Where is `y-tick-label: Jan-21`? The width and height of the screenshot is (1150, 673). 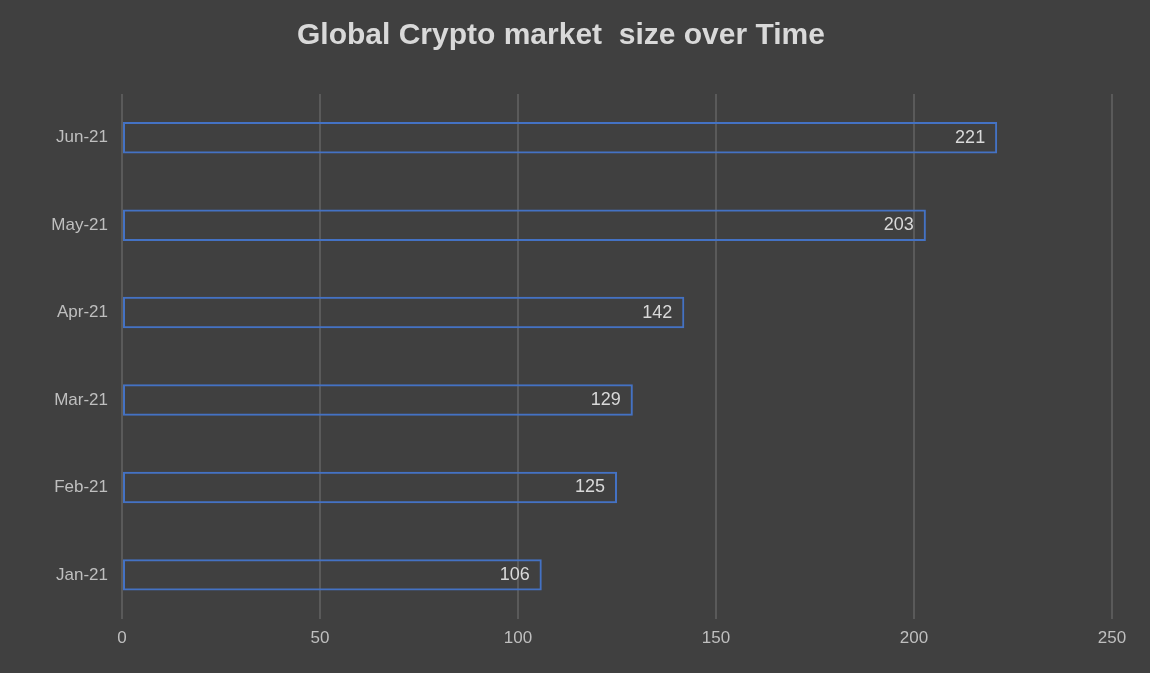
y-tick-label: Jan-21 is located at coordinates (82, 574).